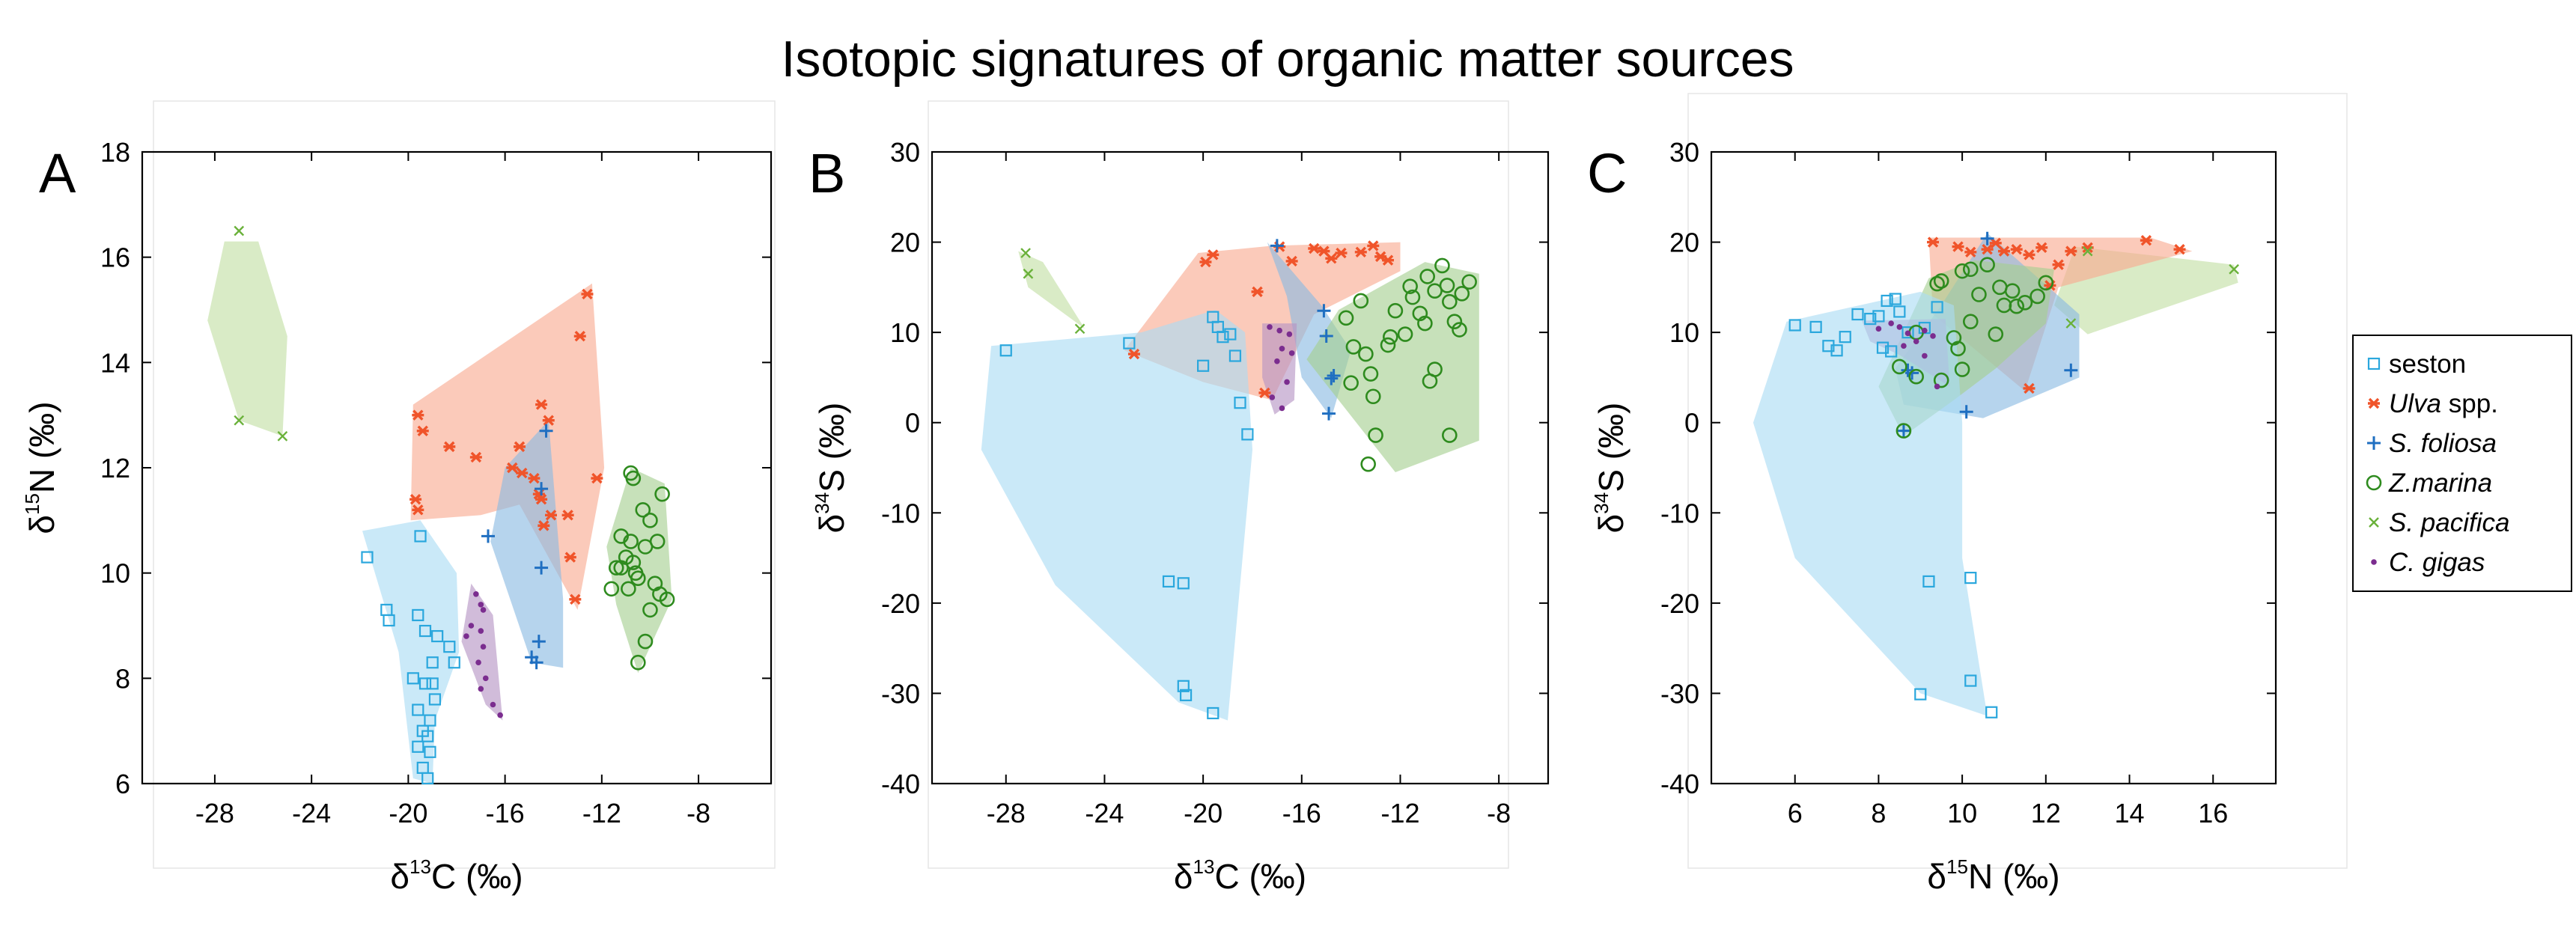 The height and width of the screenshot is (934, 2576). I want to click on x-axis-label: δ15N (‰), so click(1993, 876).